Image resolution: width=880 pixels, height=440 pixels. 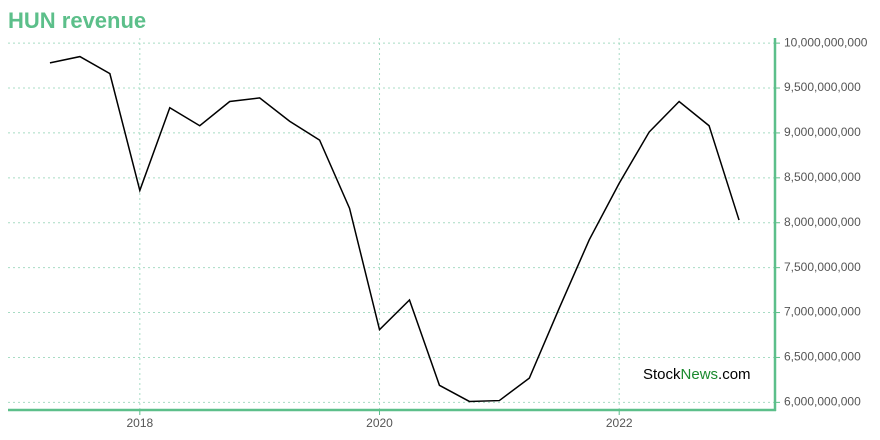 I want to click on y-tick-label: 9,500,000,000, so click(x=822, y=87).